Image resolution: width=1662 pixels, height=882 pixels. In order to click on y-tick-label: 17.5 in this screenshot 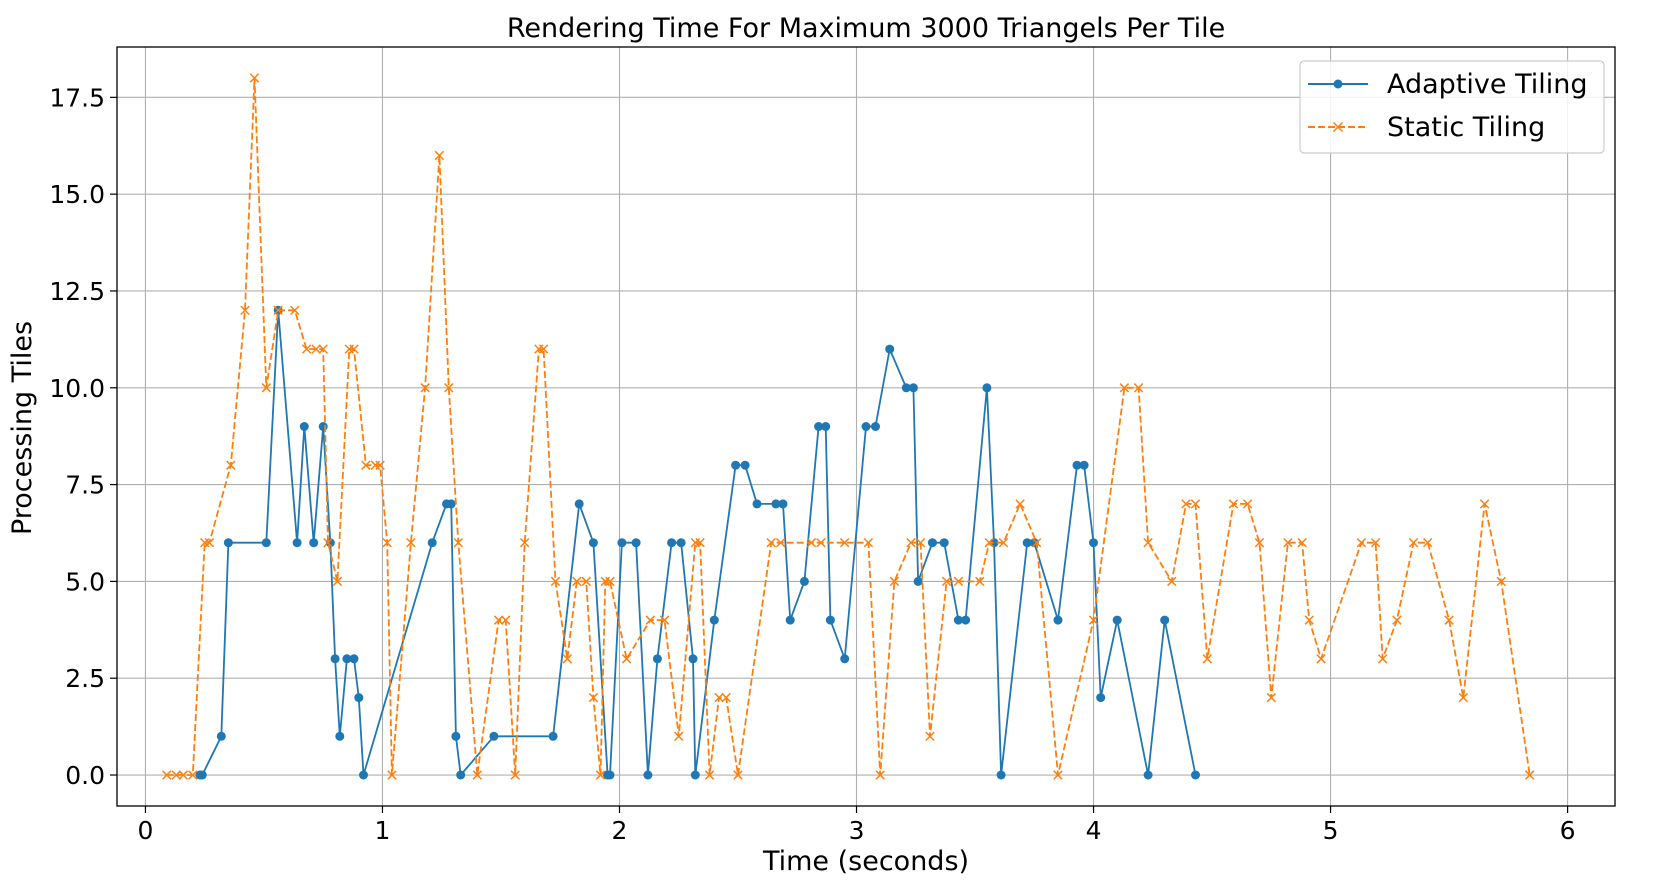, I will do `click(77, 97)`.